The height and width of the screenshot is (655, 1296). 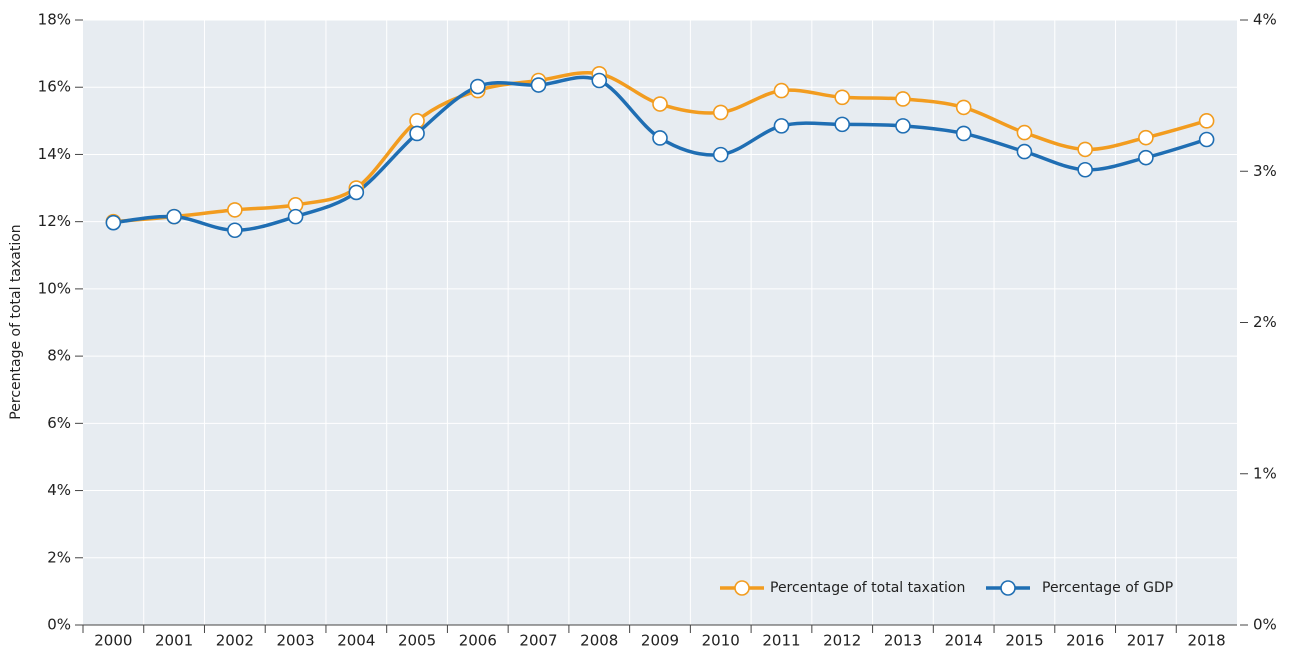 What do you see at coordinates (59, 356) in the screenshot?
I see `y-tick-label: 8%` at bounding box center [59, 356].